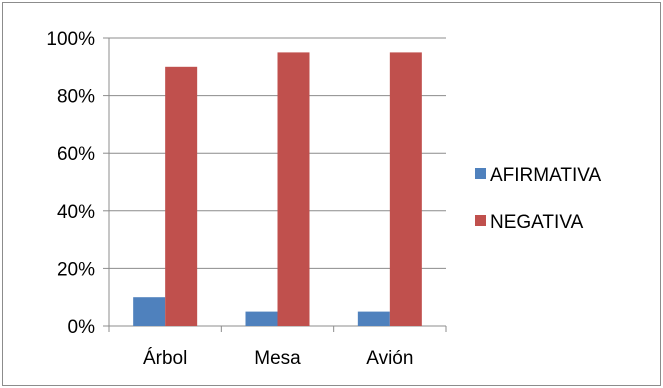 The height and width of the screenshot is (388, 663). Describe the element at coordinates (76, 154) in the screenshot. I see `y-tick-label: 60%` at that location.